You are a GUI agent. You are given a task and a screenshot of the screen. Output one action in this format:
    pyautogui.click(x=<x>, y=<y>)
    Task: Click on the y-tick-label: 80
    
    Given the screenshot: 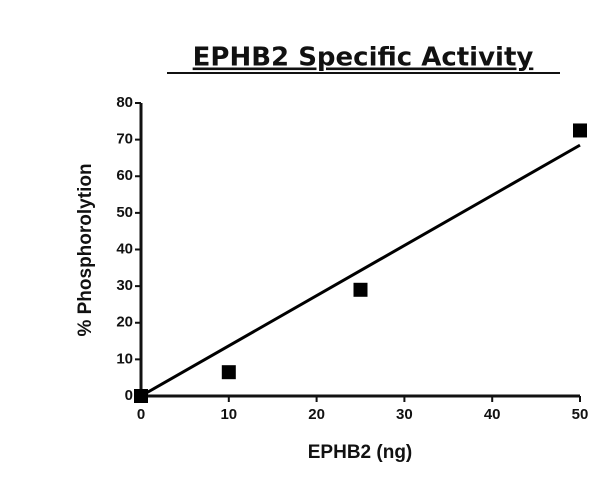 What is the action you would take?
    pyautogui.click(x=124, y=102)
    